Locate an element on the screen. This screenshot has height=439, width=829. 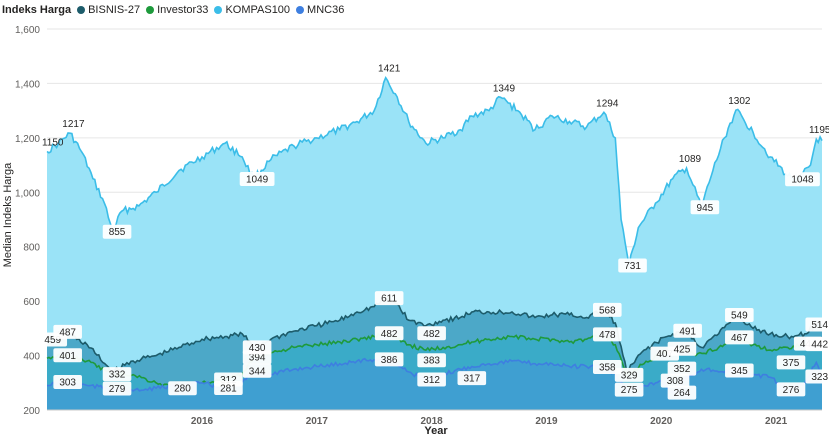
data-label: 345 is located at coordinates (739, 370).